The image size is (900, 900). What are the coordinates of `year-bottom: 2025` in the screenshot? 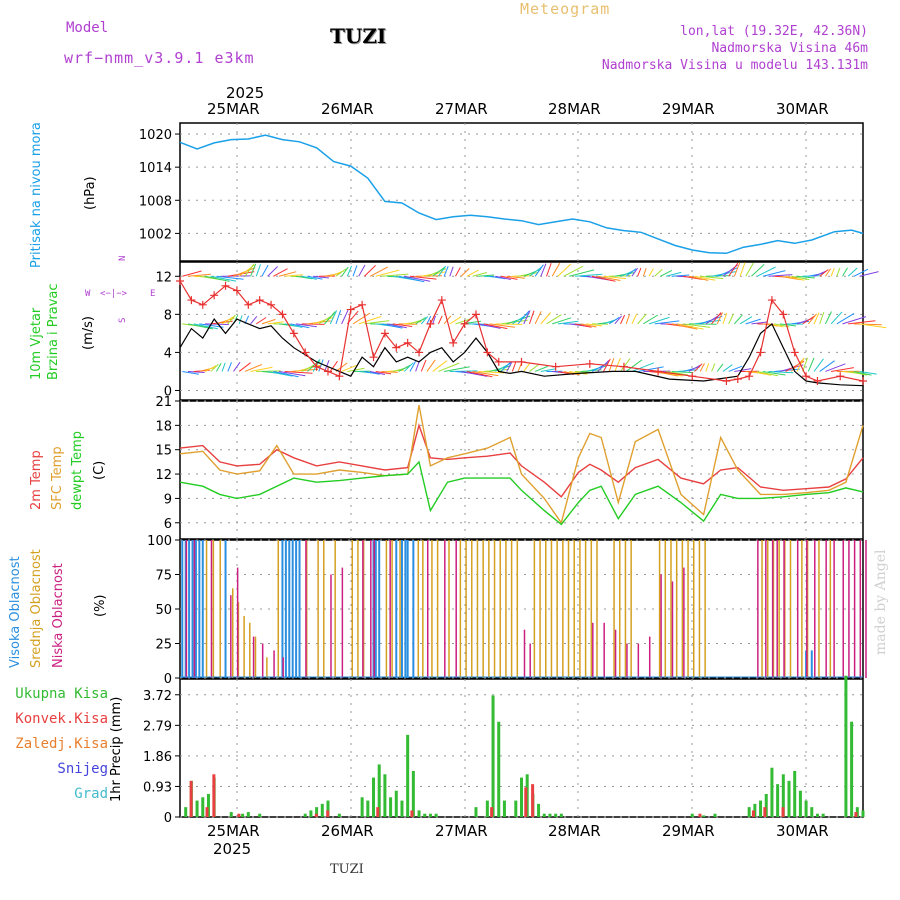 It's located at (232, 849).